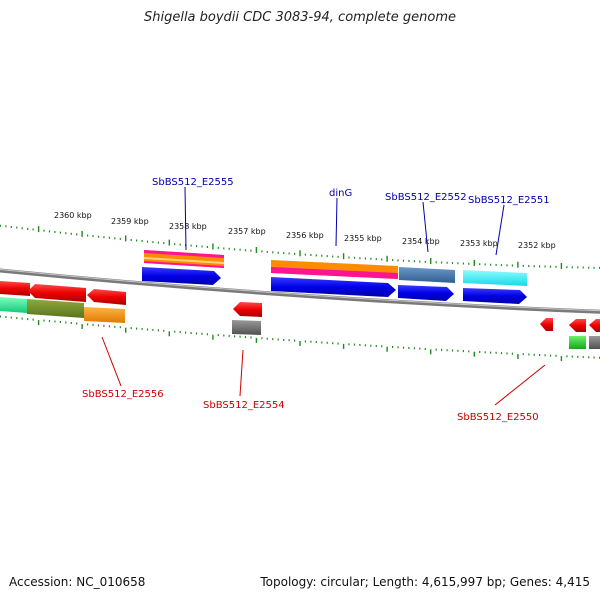 This screenshot has width=600, height=600. I want to click on gene-feature-cyan, so click(495, 278).